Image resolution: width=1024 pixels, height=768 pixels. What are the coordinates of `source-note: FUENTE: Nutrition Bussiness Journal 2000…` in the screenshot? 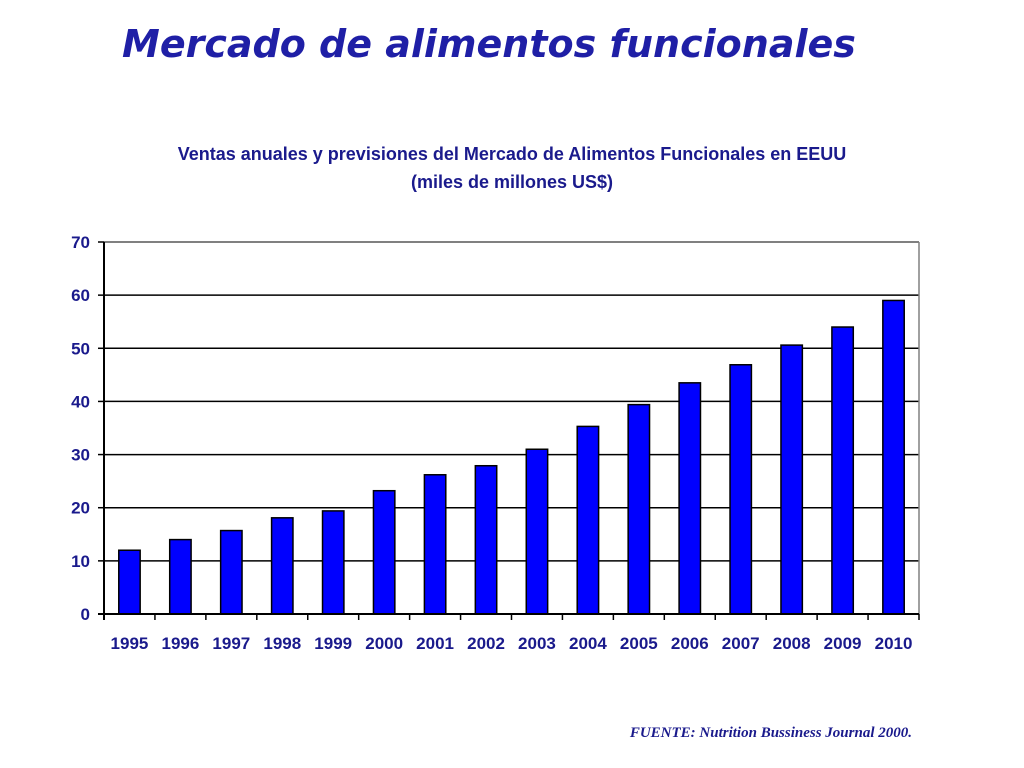 It's located at (770, 733).